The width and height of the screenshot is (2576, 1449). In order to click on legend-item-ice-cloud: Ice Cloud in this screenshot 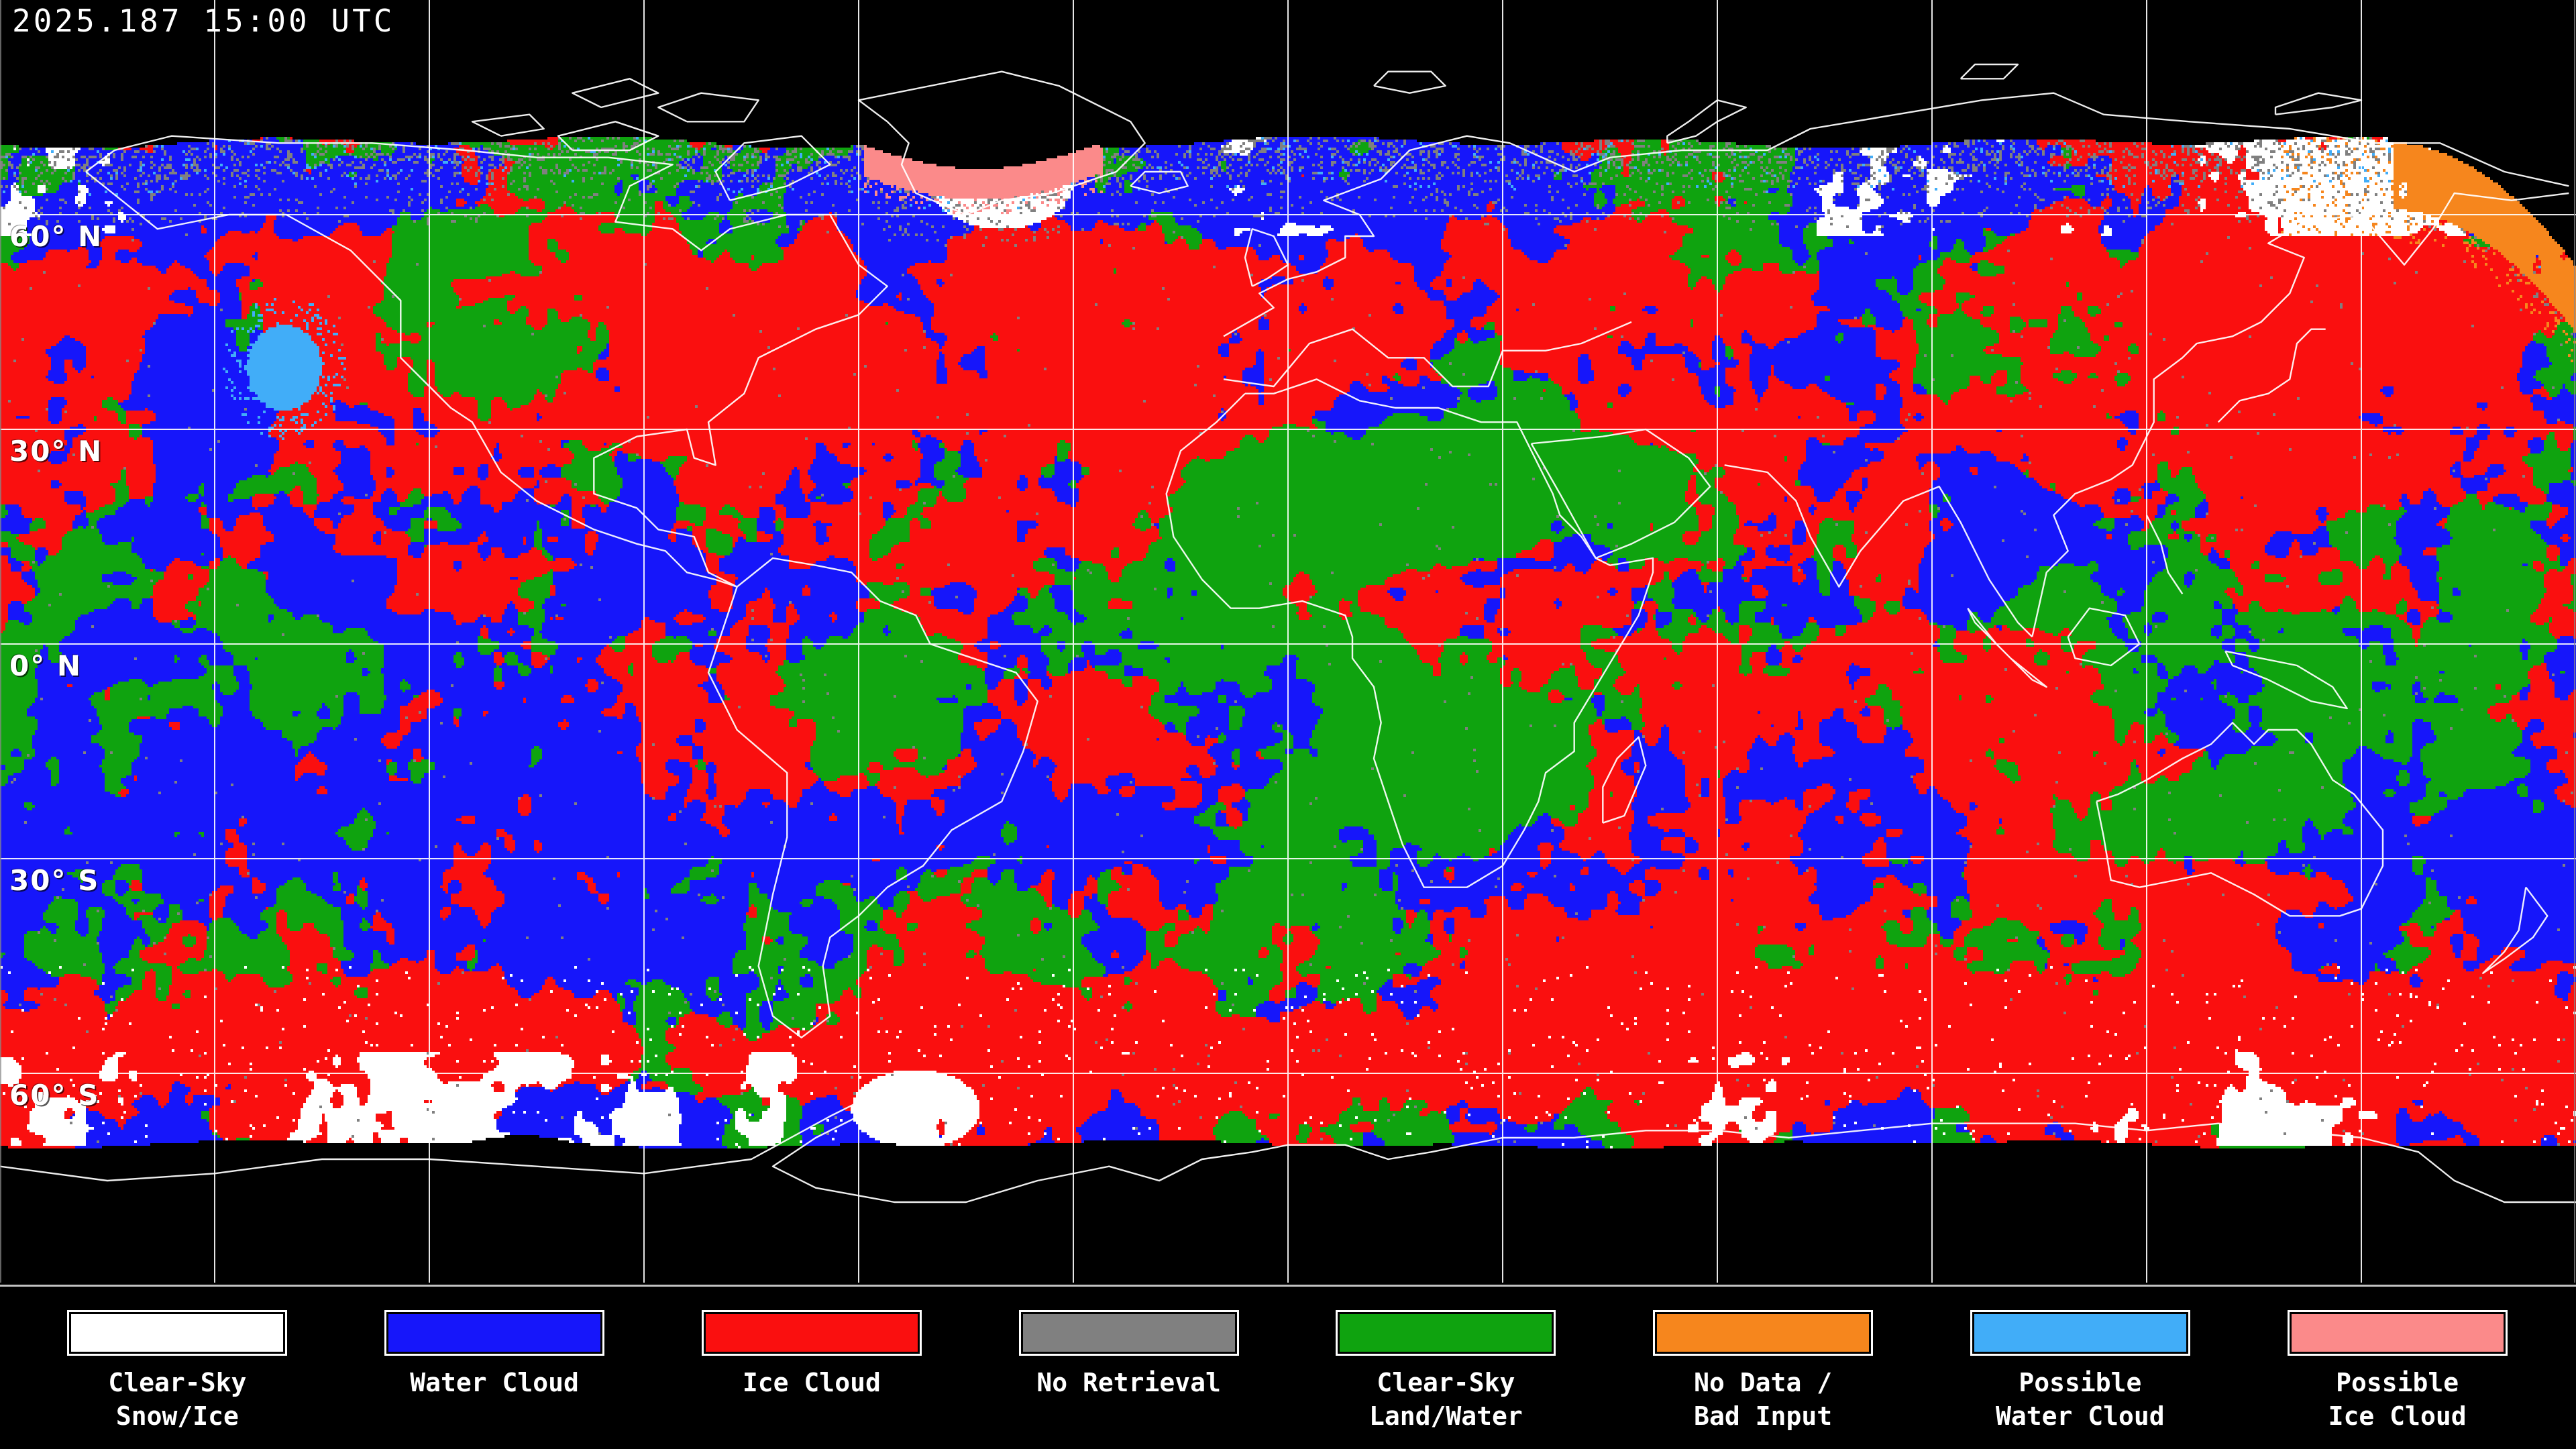, I will do `click(812, 1368)`.